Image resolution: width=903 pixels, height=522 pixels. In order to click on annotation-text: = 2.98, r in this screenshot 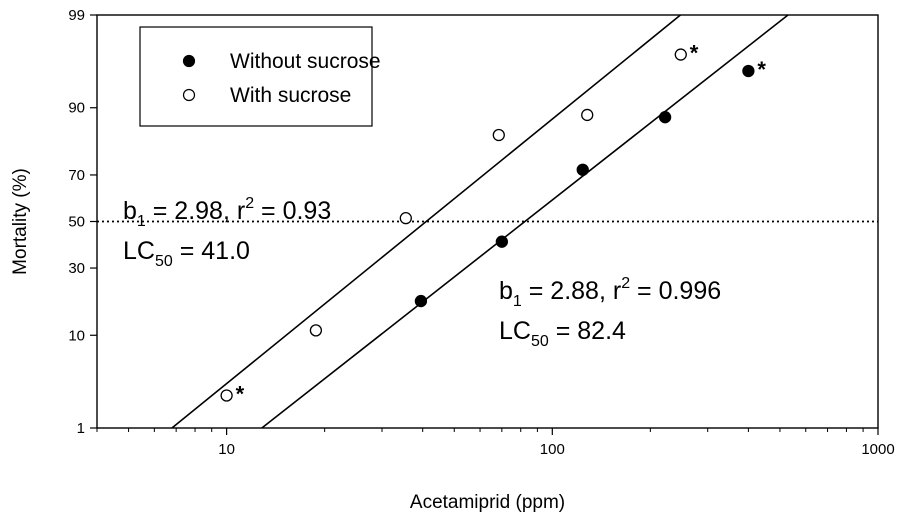, I will do `click(195, 211)`.